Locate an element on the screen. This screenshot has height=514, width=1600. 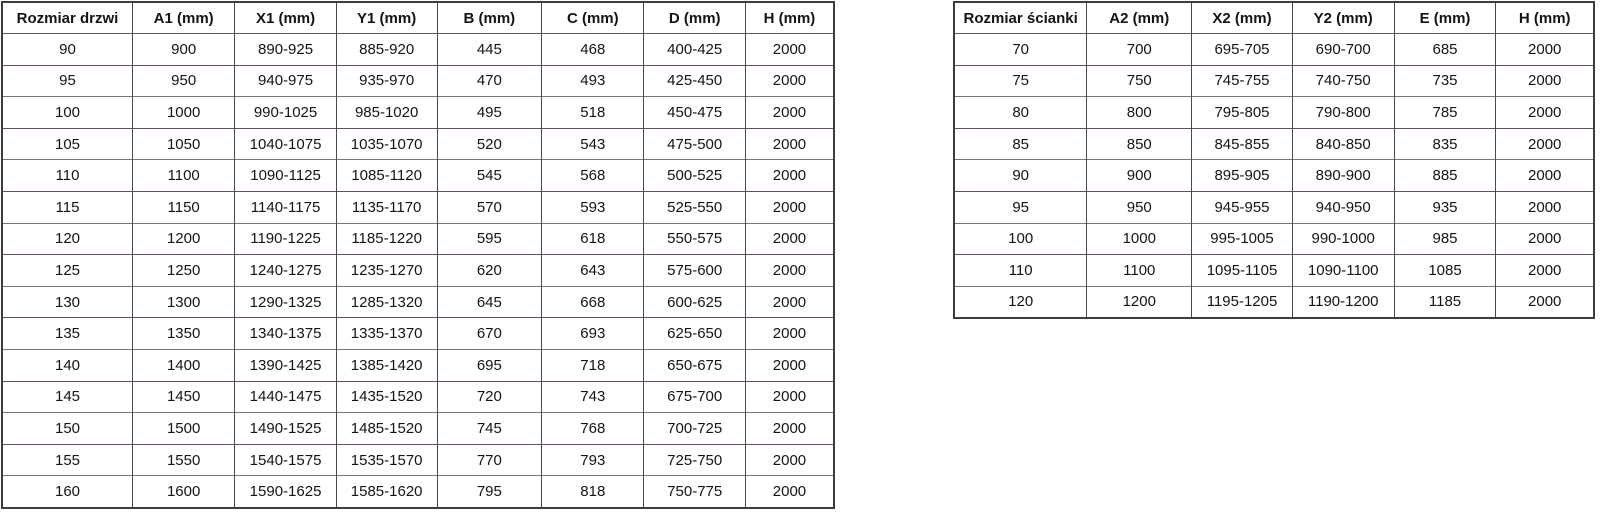
table-cell: 990-1000 is located at coordinates (1343, 239).